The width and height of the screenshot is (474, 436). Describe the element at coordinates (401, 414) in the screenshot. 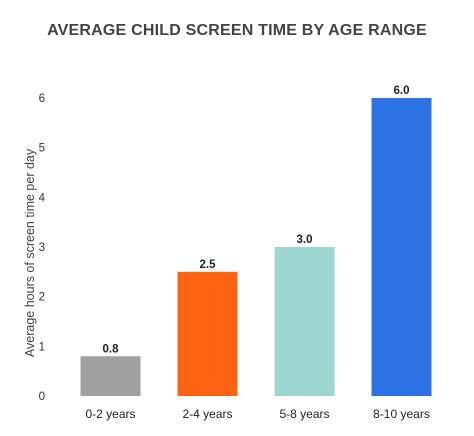

I see `x-tick-label: 8-10 years` at that location.